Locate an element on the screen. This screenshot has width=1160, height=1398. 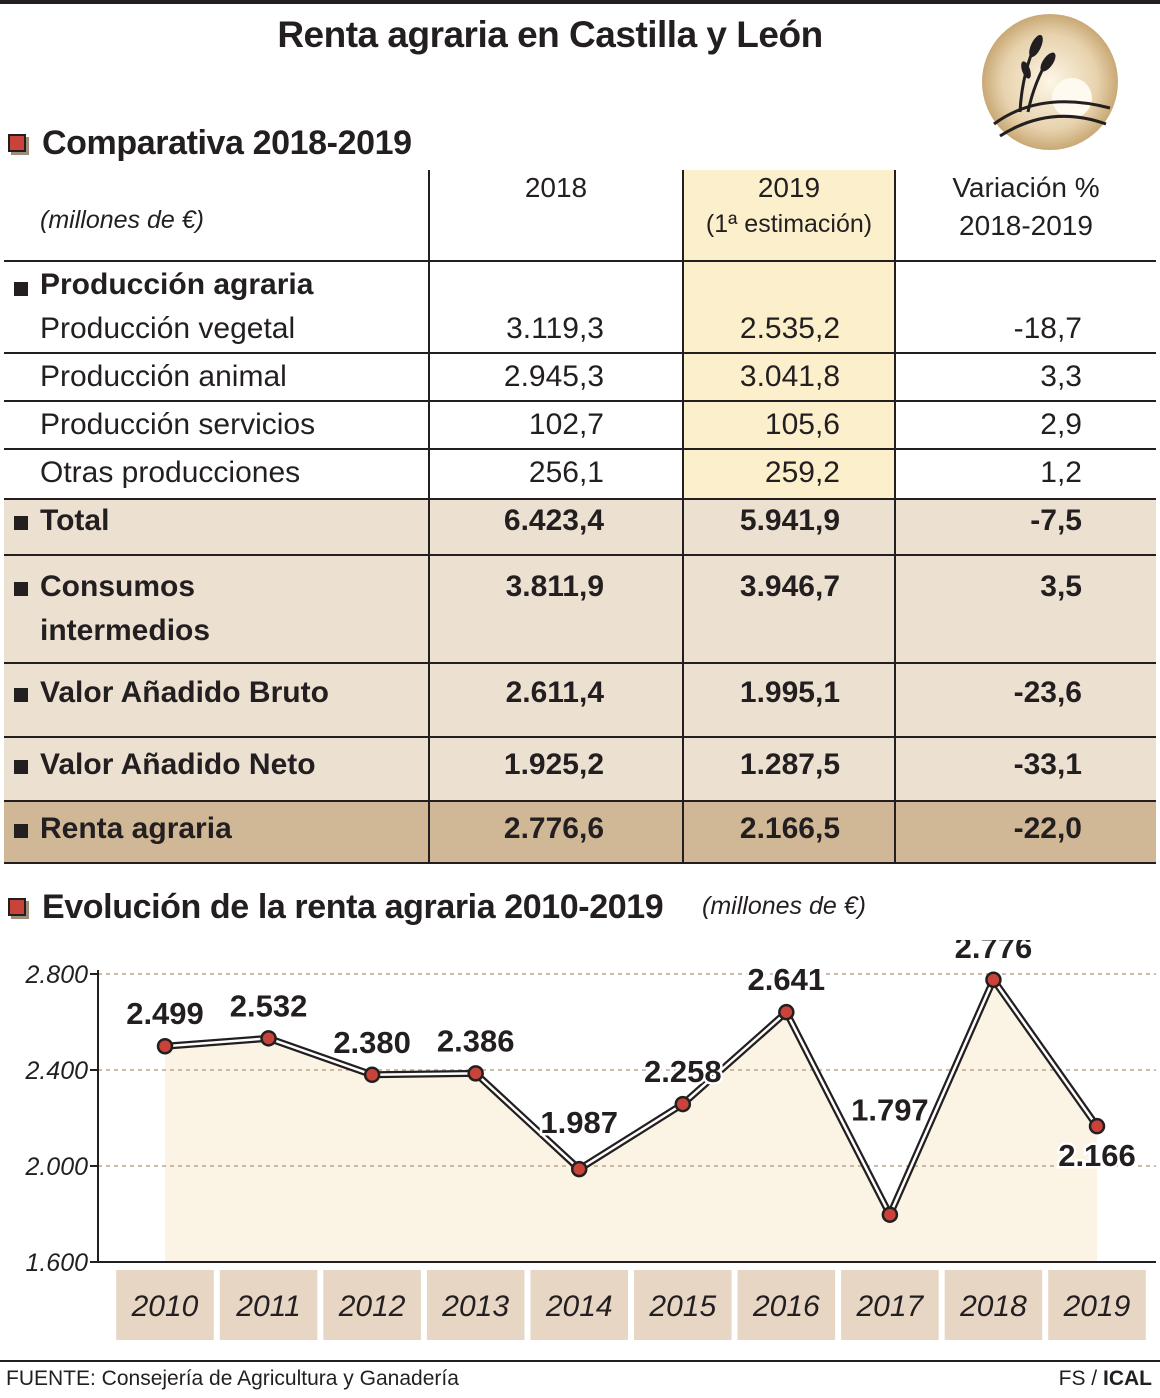
value-2019: 259,2 is located at coordinates (802, 472).